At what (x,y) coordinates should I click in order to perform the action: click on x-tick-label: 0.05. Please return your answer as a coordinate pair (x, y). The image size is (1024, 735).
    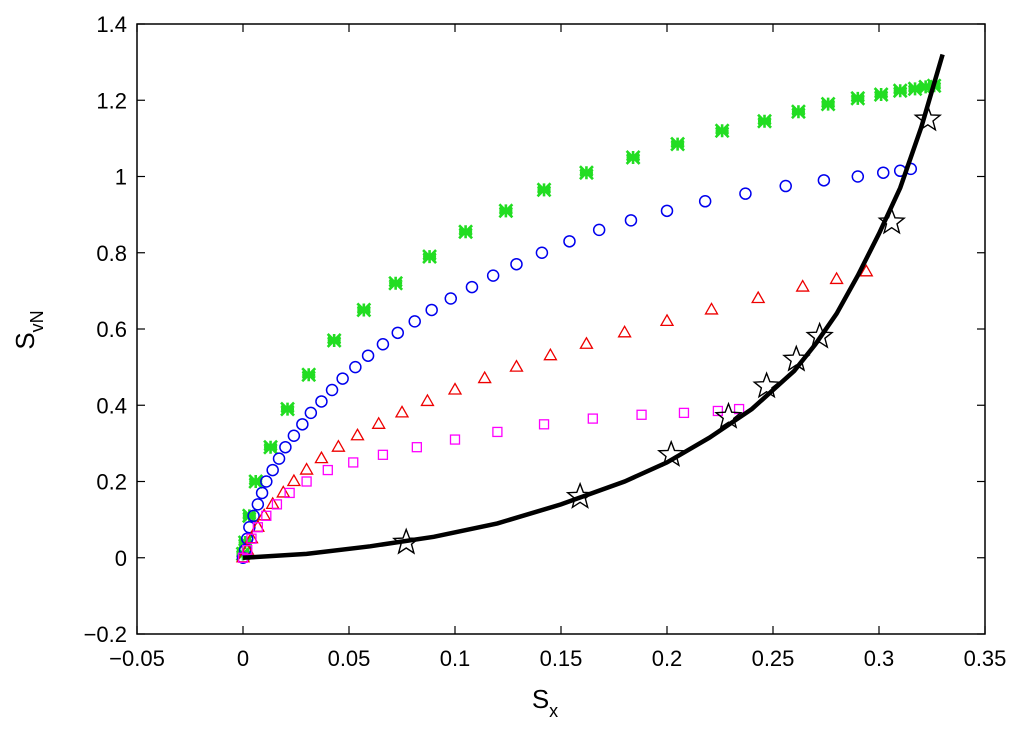
    Looking at the image, I should click on (349, 658).